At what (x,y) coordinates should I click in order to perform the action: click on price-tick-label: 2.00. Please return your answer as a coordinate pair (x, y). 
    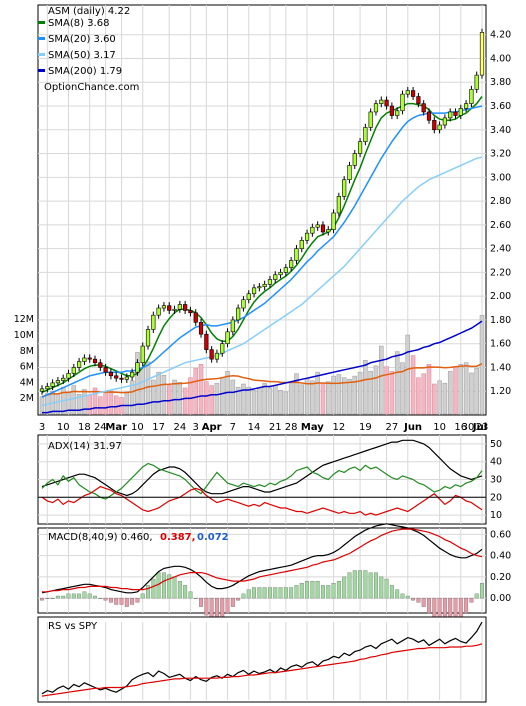
    Looking at the image, I should click on (500, 296).